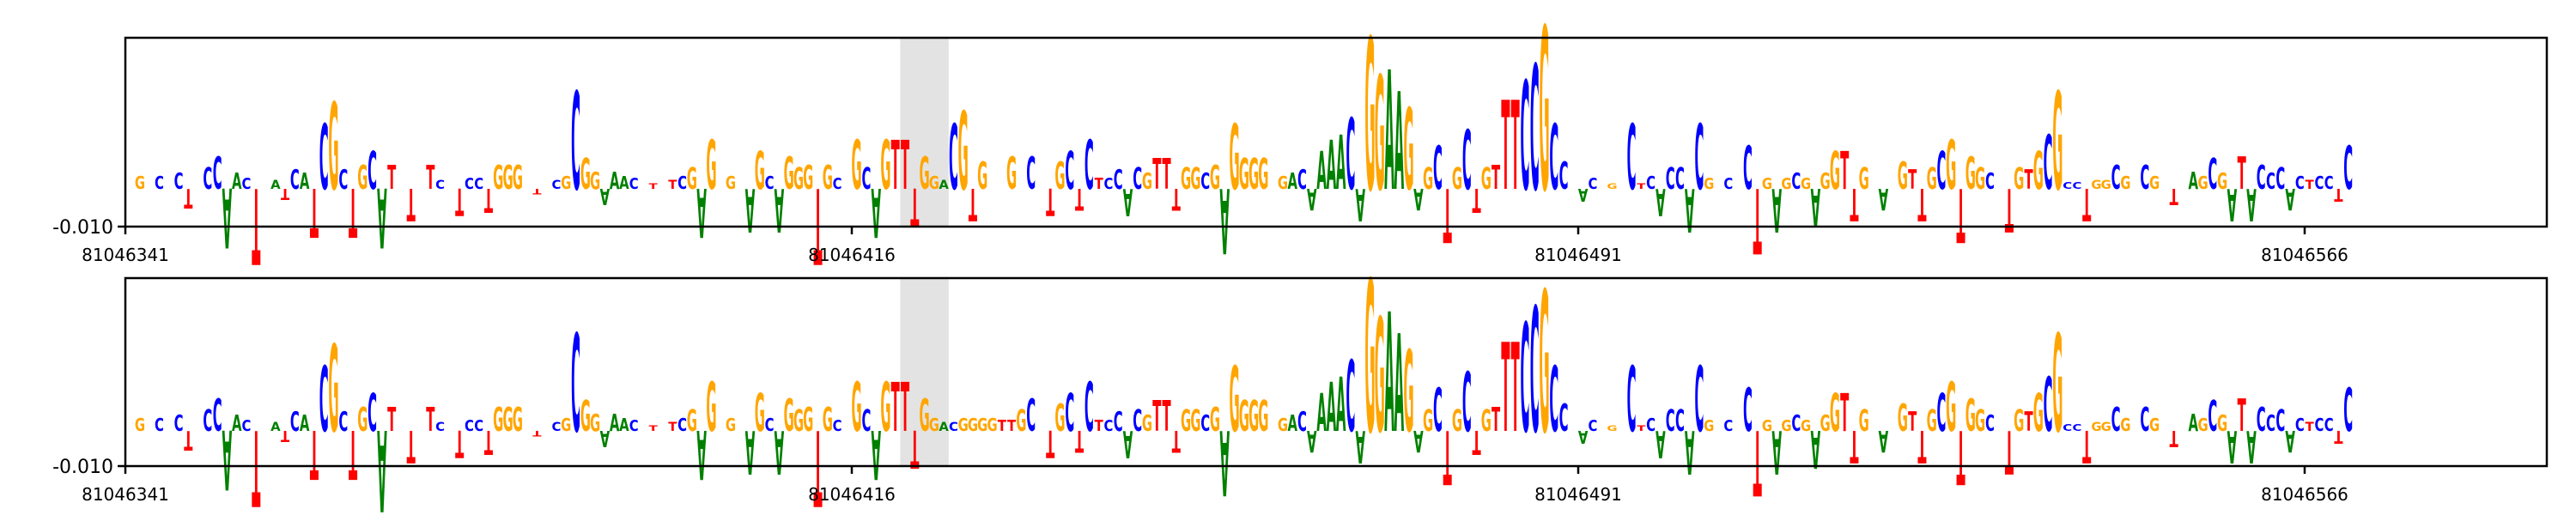 The height and width of the screenshot is (515, 2576). Describe the element at coordinates (126, 255) in the screenshot. I see `x-tick-label: 81046341` at that location.